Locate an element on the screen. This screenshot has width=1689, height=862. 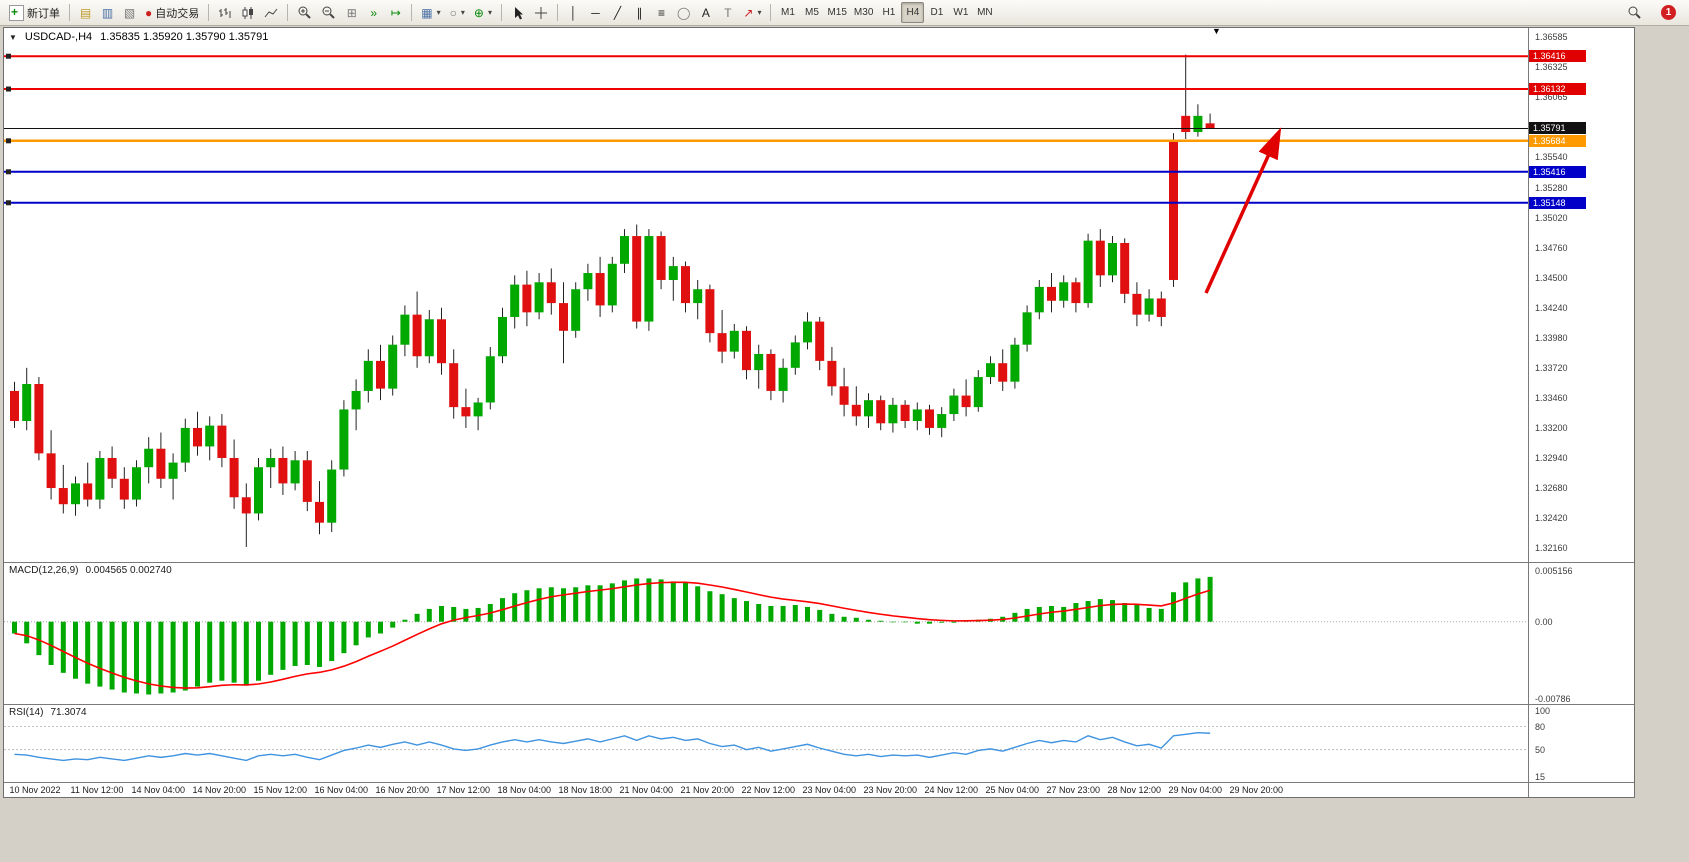
auto-scroll-button: » is located at coordinates (373, 12).